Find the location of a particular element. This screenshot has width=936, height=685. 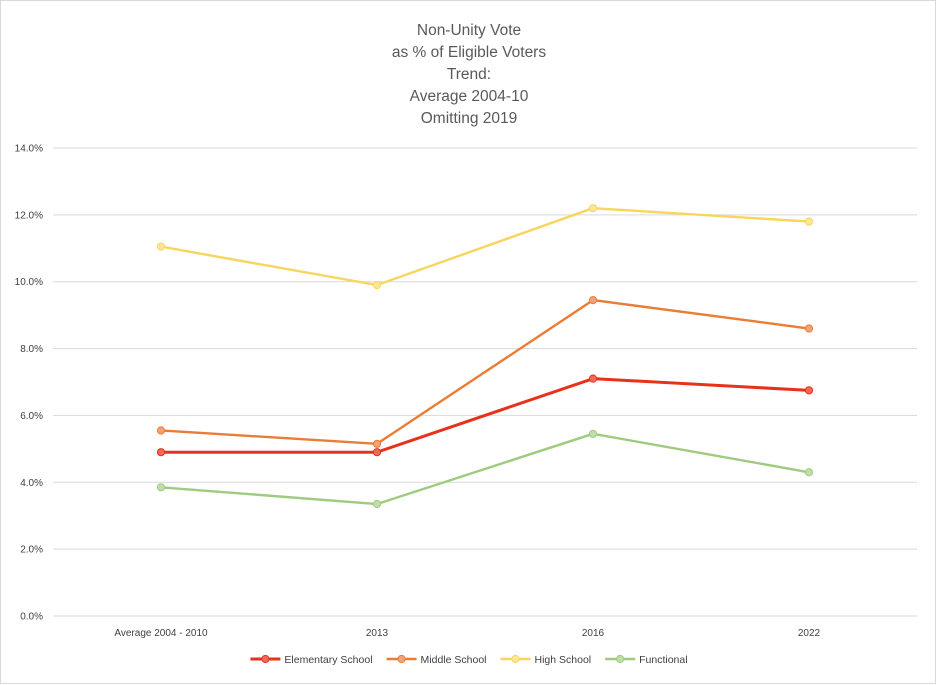

legend-item: Elementary School is located at coordinates (311, 660).